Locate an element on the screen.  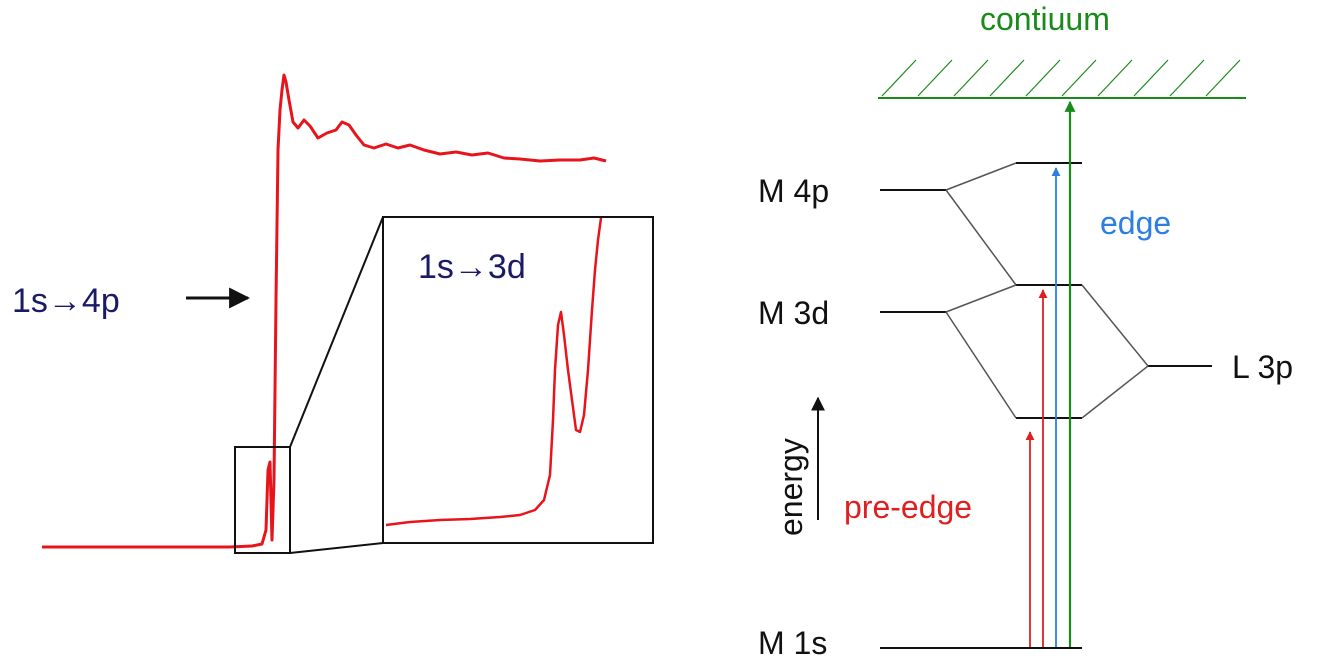
energy-axis-label: energy is located at coordinates (791, 487).